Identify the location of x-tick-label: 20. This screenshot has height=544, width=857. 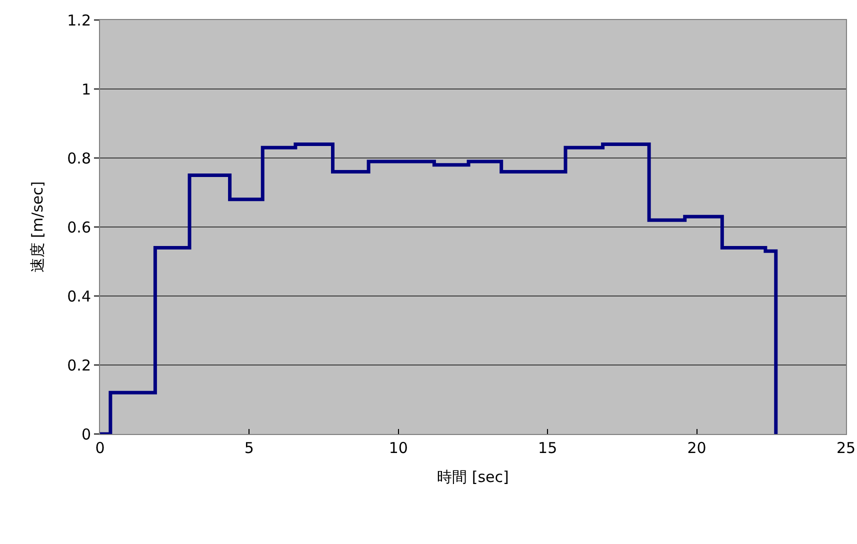
(696, 448).